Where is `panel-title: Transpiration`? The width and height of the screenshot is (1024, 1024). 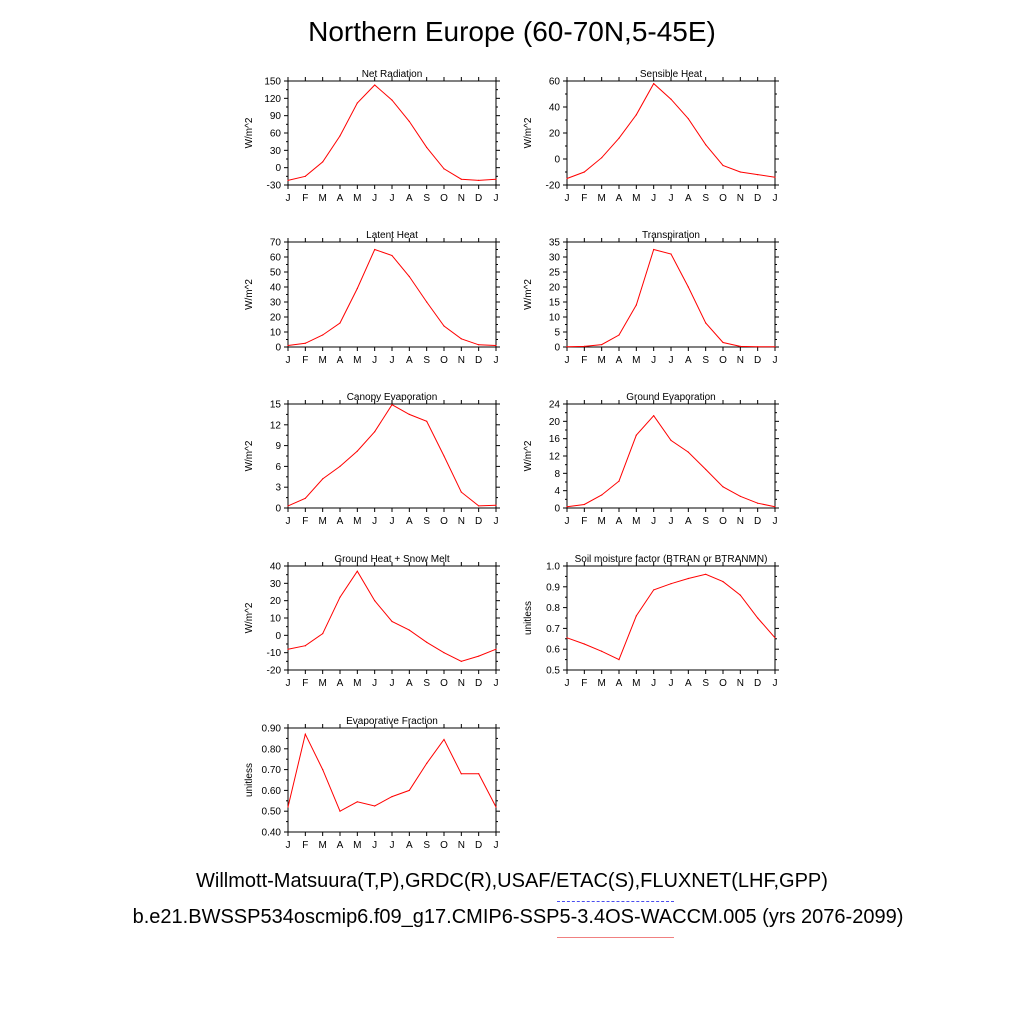 panel-title: Transpiration is located at coordinates (671, 235).